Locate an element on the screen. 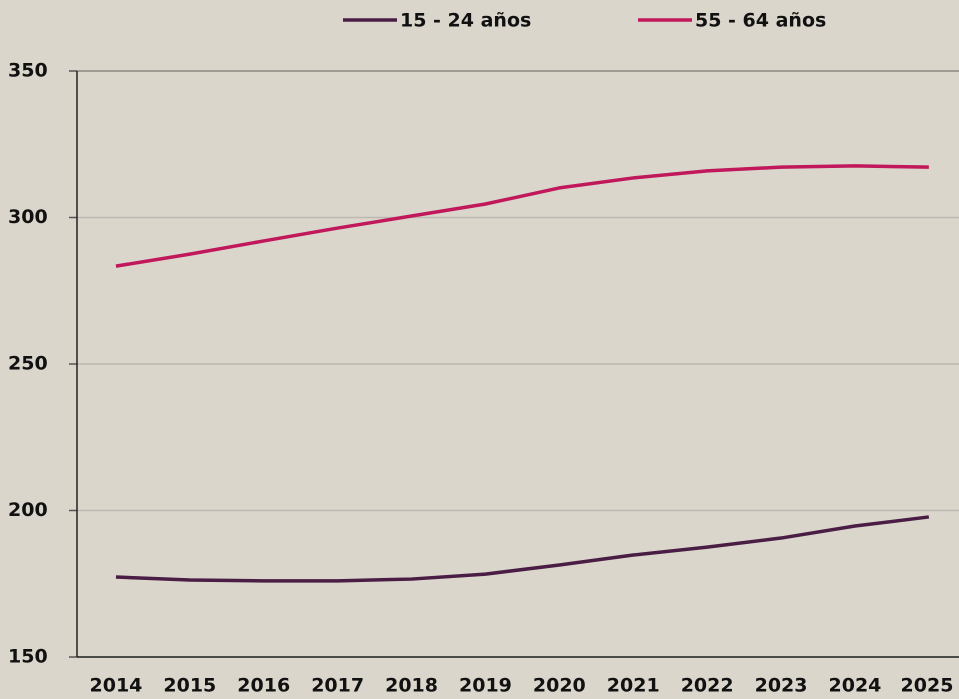 The height and width of the screenshot is (699, 959). x-tick-label: 2018 is located at coordinates (411, 686).